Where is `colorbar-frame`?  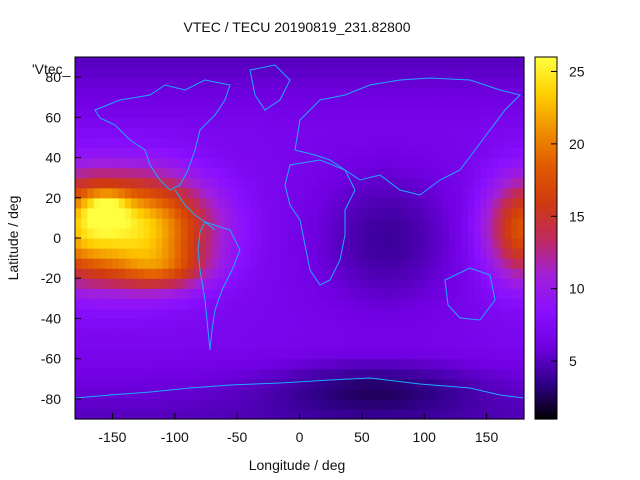 colorbar-frame is located at coordinates (546, 238).